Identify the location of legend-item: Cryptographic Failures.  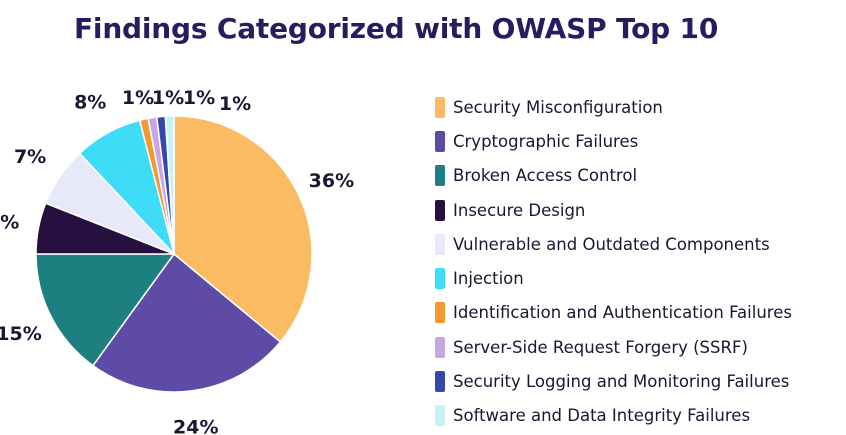
(613, 141).